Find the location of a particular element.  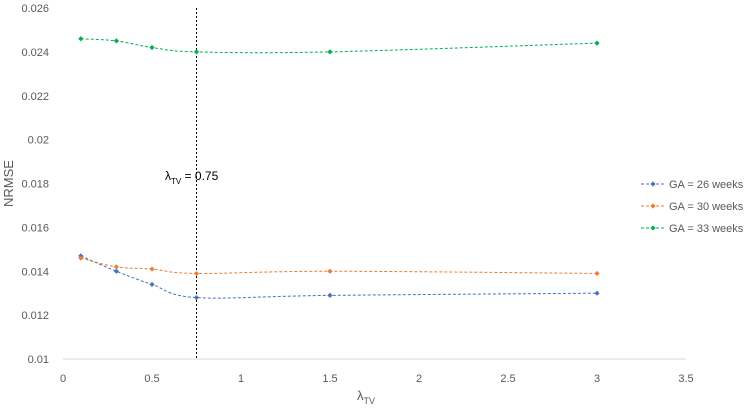

x-axis-title: λTV is located at coordinates (366, 397).